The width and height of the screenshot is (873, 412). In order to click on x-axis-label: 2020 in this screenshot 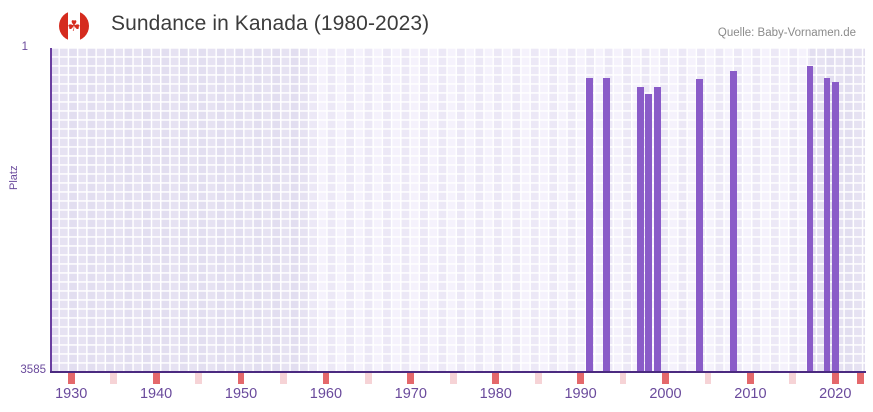, I will do `click(835, 394)`.